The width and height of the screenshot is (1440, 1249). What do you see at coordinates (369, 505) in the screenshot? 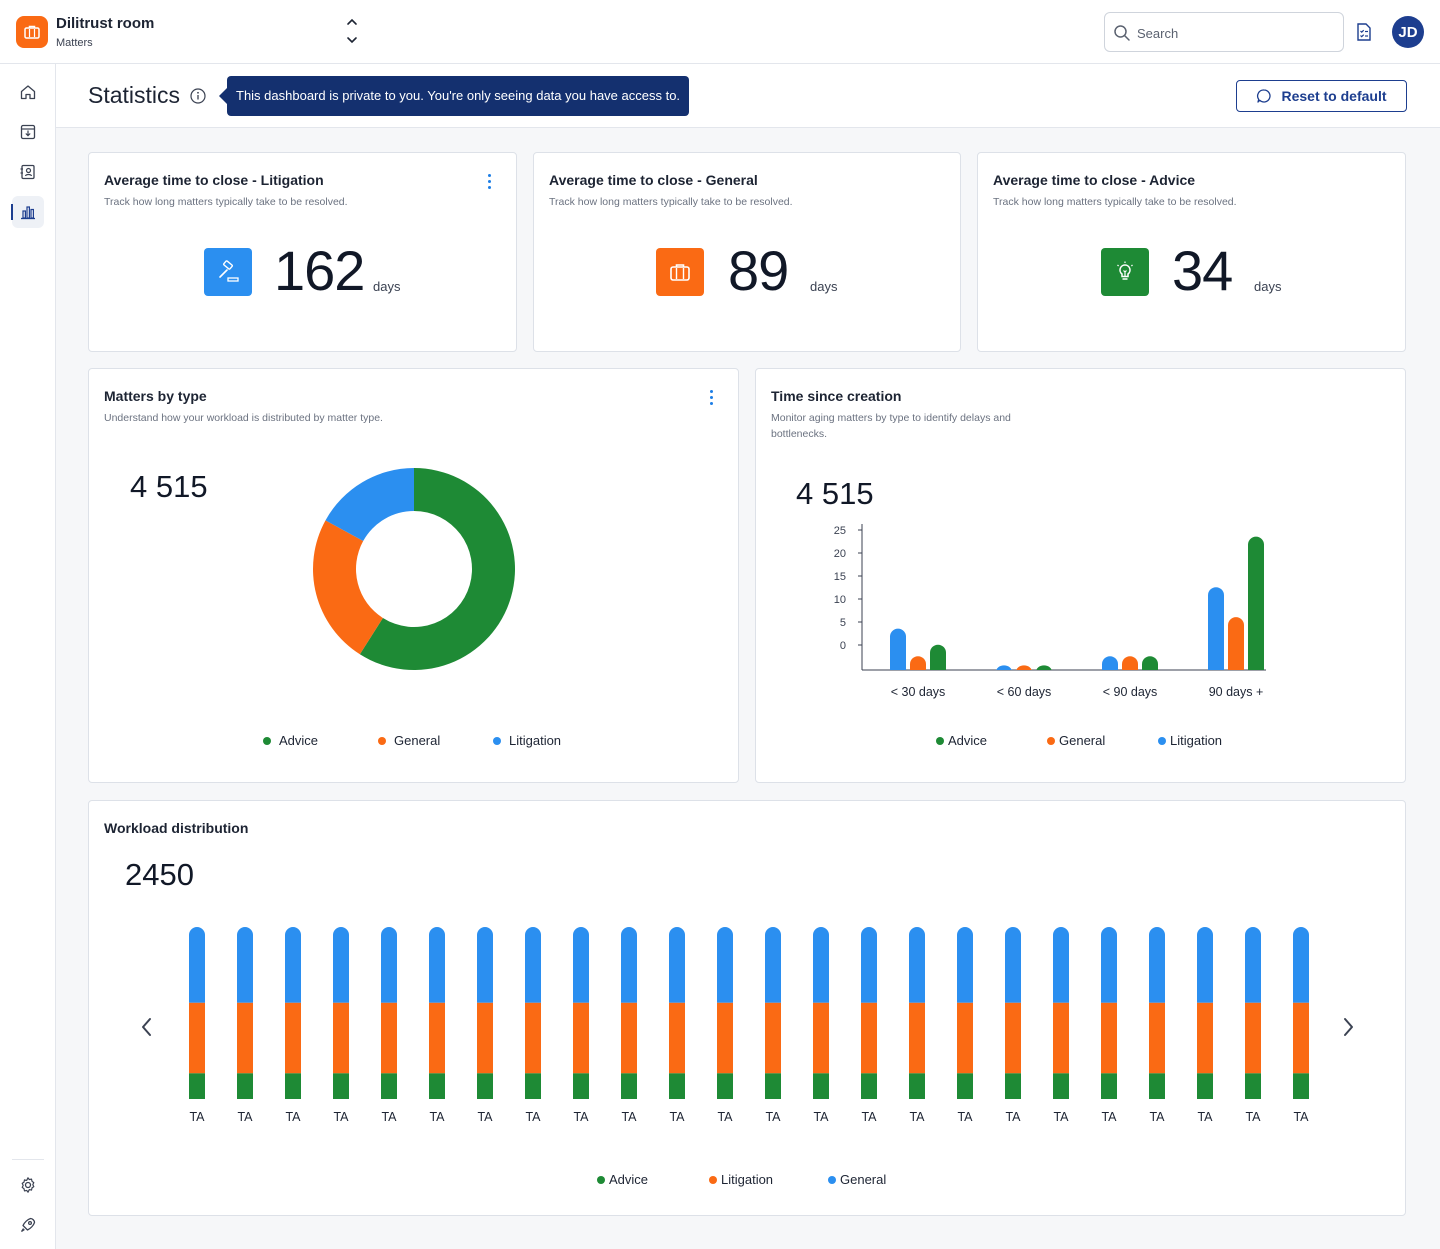
I see `donut-slice-litigation` at bounding box center [369, 505].